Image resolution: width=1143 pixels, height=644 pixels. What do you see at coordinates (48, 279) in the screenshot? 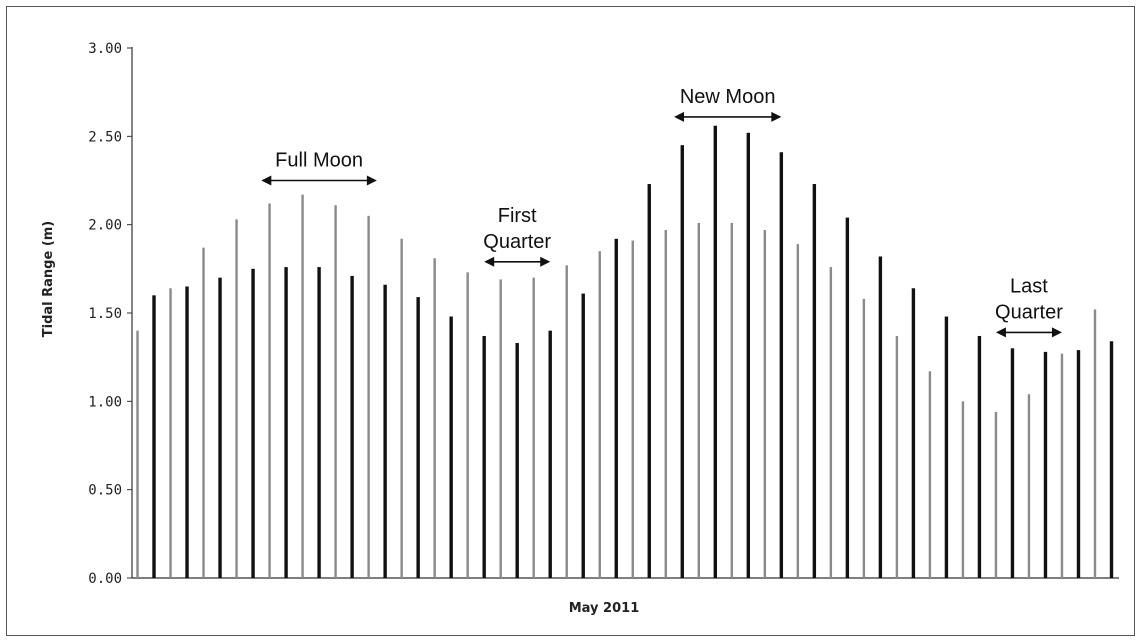
I see `y-axis-label: Tidal Range (m)` at bounding box center [48, 279].